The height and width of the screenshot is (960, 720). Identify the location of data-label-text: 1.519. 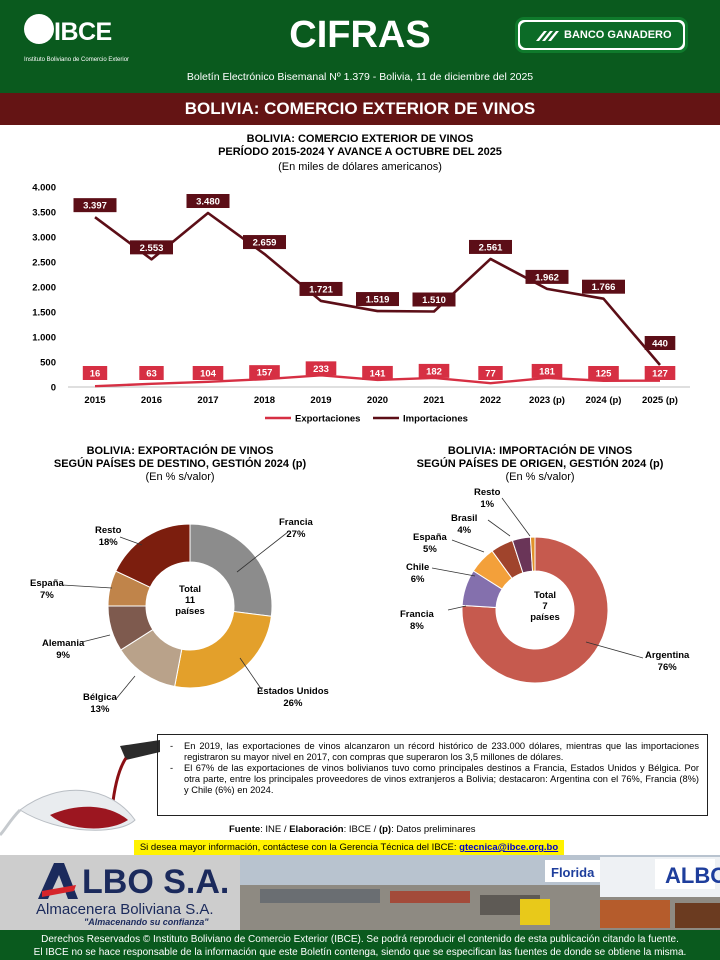
(378, 300).